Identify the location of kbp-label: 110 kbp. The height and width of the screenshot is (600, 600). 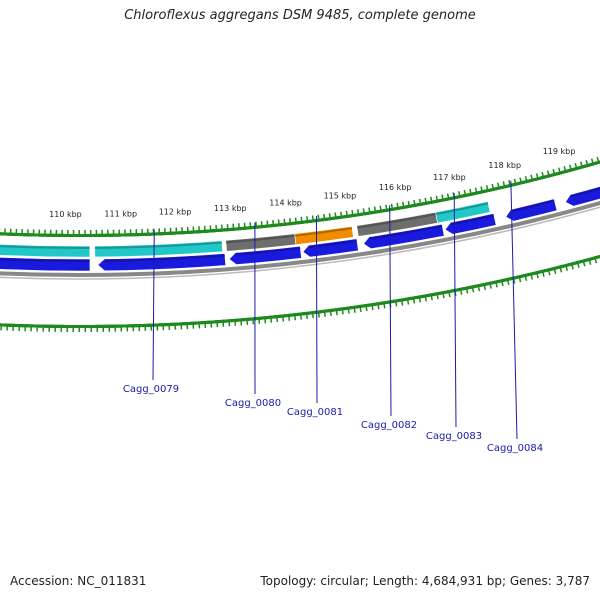
(65, 214).